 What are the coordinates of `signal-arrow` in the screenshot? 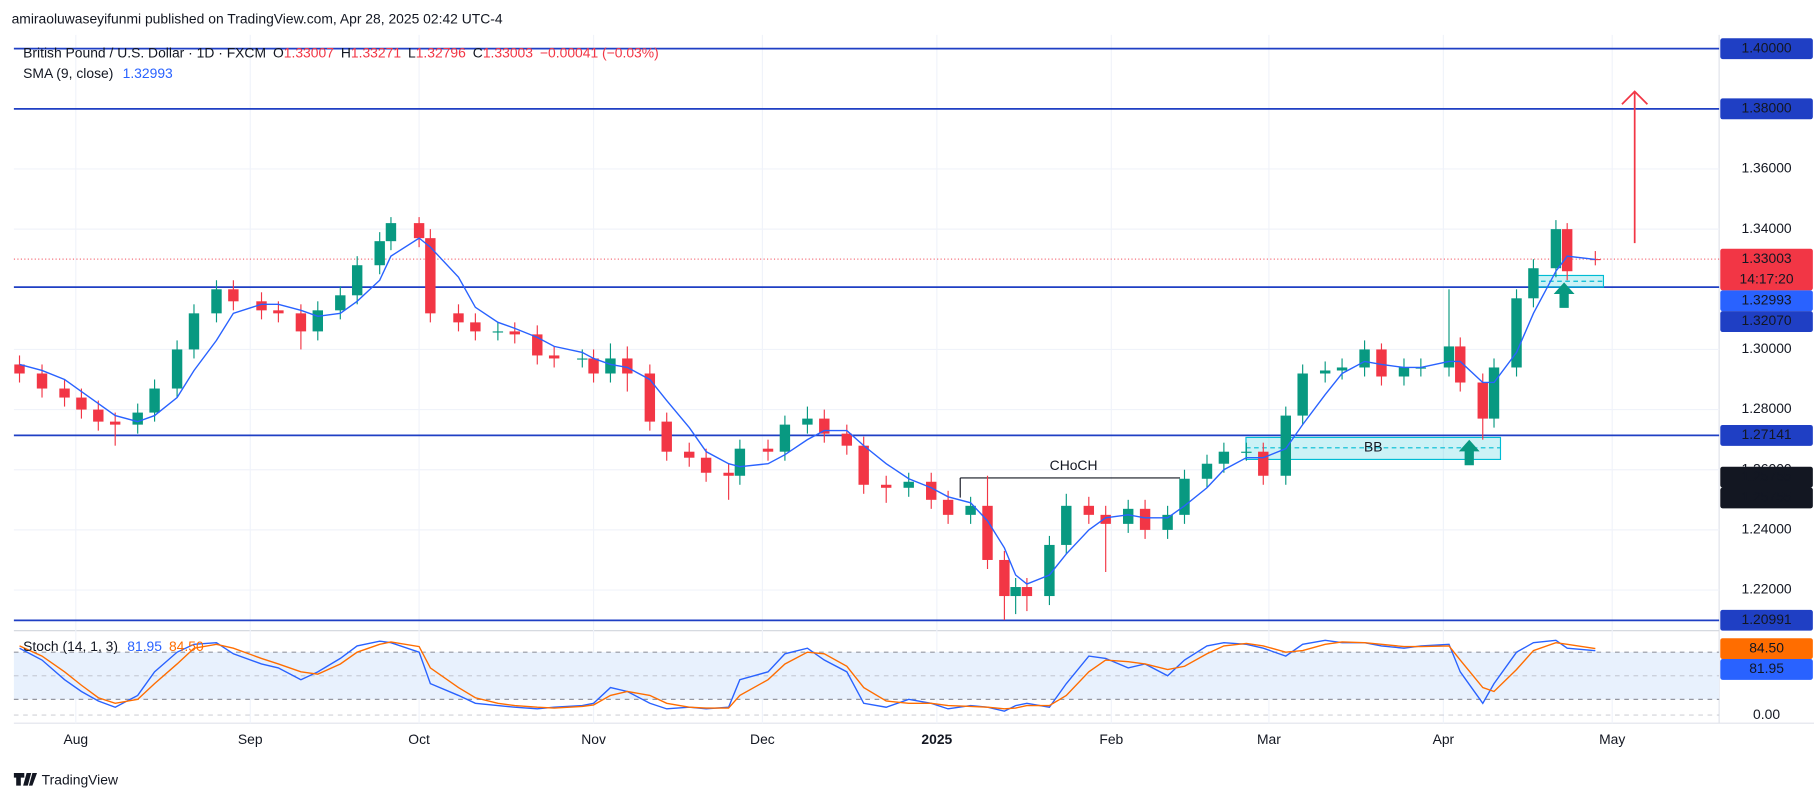 It's located at (1469, 452).